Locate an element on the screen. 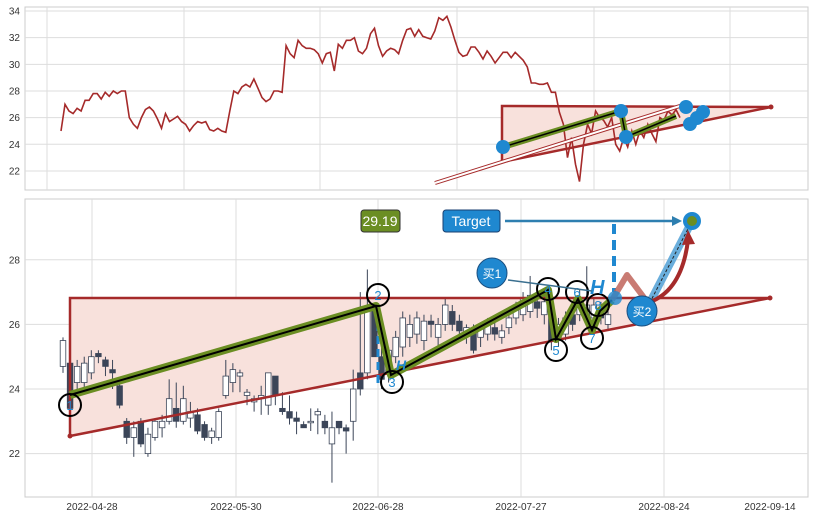 The image size is (814, 520). bottom-y-tick: 26 is located at coordinates (15, 325).